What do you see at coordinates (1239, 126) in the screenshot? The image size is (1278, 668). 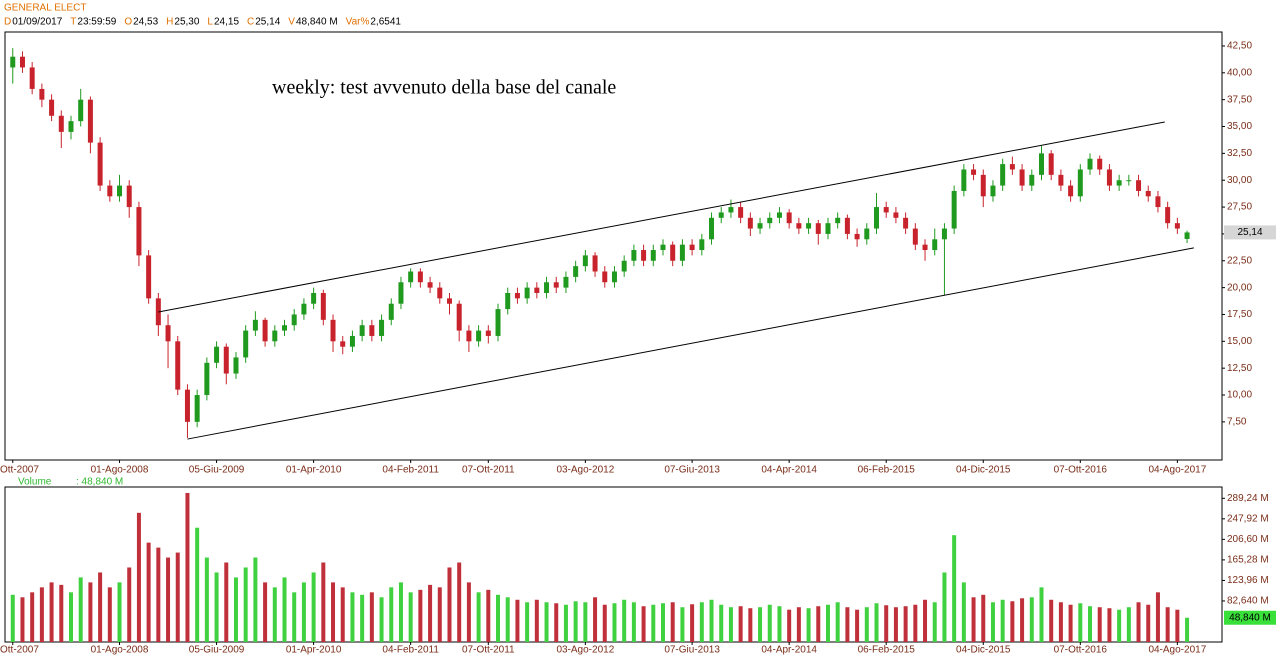 I see `y-tick-label: 35,00` at bounding box center [1239, 126].